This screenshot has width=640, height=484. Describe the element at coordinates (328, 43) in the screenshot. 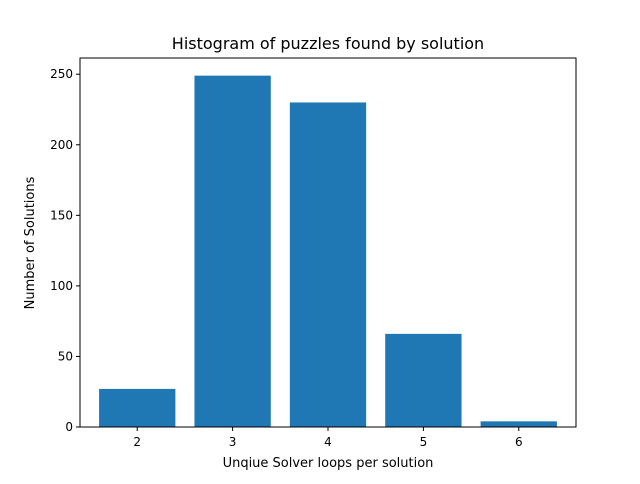

I see `chart-title: Histogram of puzzles found by solution` at that location.